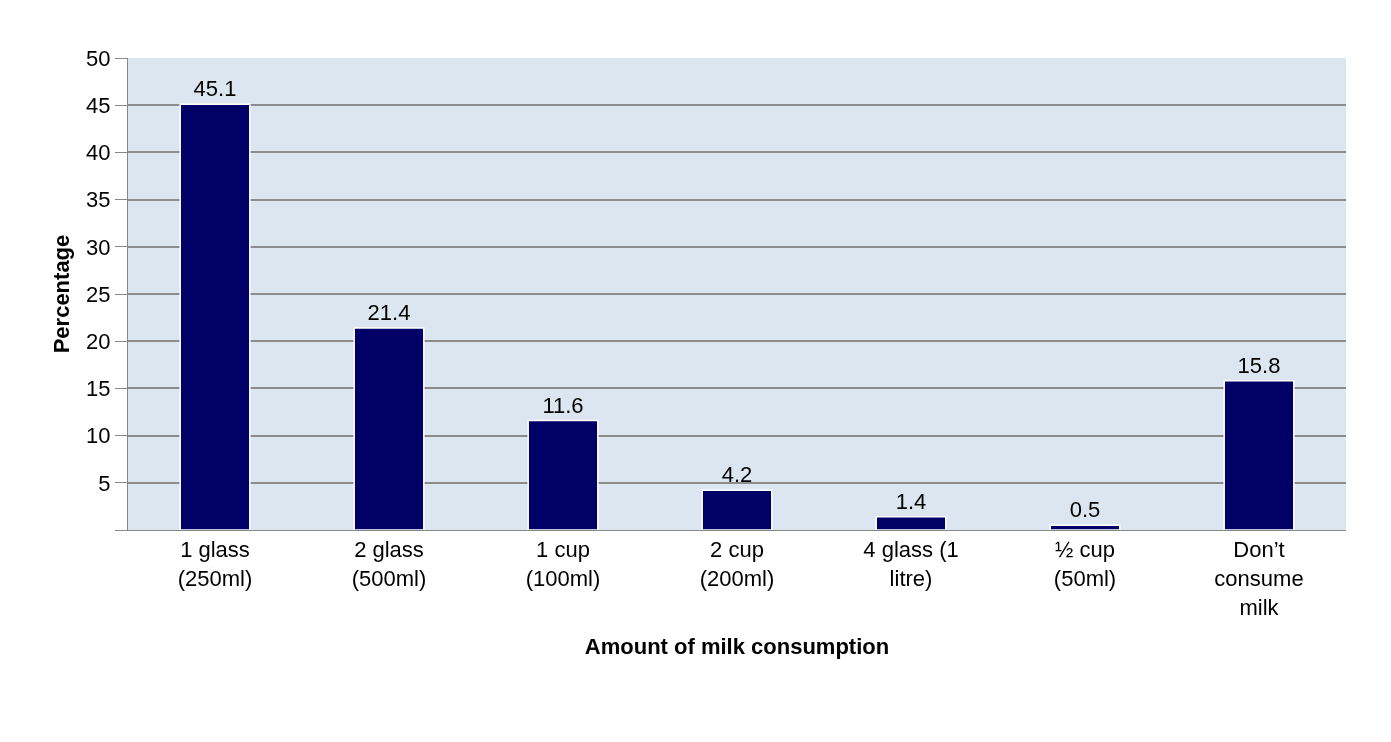 The height and width of the screenshot is (742, 1391). What do you see at coordinates (98, 105) in the screenshot?
I see `y-tick-label: 45` at bounding box center [98, 105].